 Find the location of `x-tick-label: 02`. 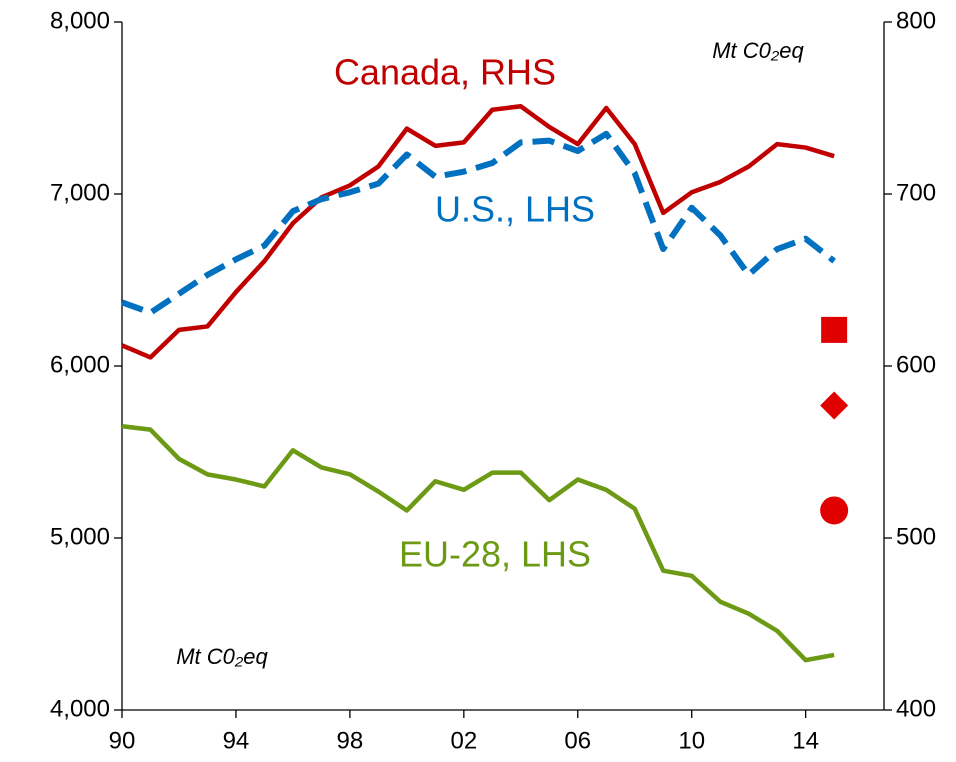

x-tick-label: 02 is located at coordinates (463, 740).